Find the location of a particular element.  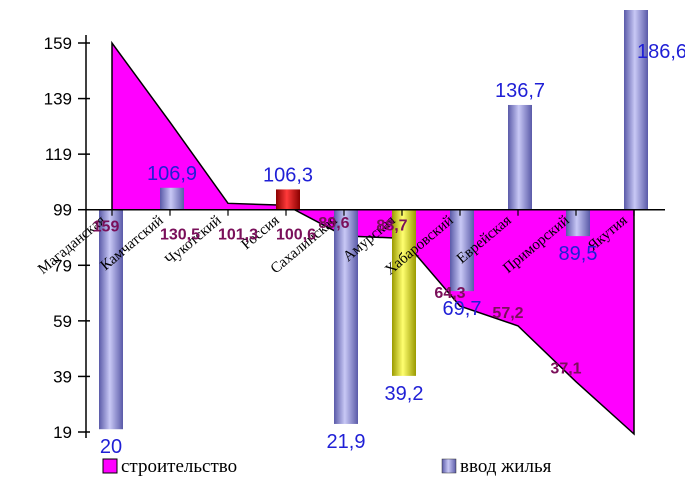

legend-label-construction: строительство is located at coordinates (179, 466).